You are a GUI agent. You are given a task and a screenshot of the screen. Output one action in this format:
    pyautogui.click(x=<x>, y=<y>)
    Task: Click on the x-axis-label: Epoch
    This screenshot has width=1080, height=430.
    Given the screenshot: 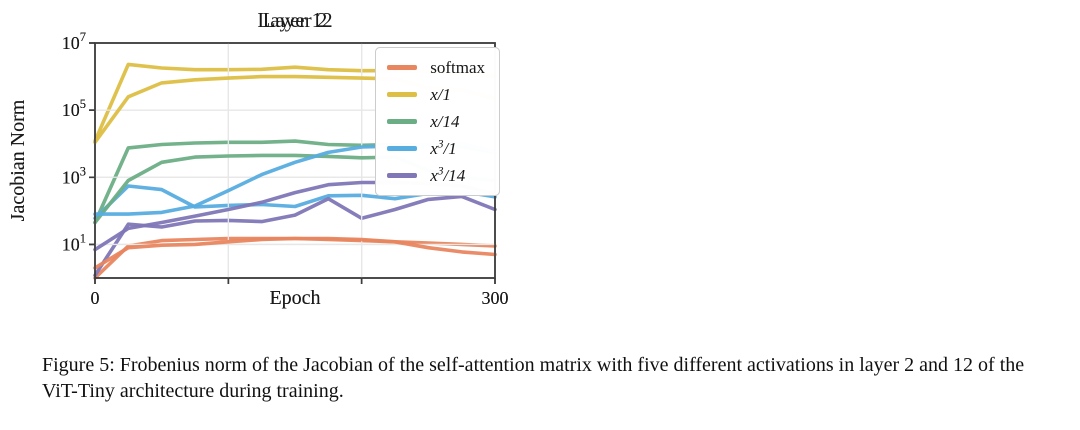 What is the action you would take?
    pyautogui.click(x=294, y=298)
    